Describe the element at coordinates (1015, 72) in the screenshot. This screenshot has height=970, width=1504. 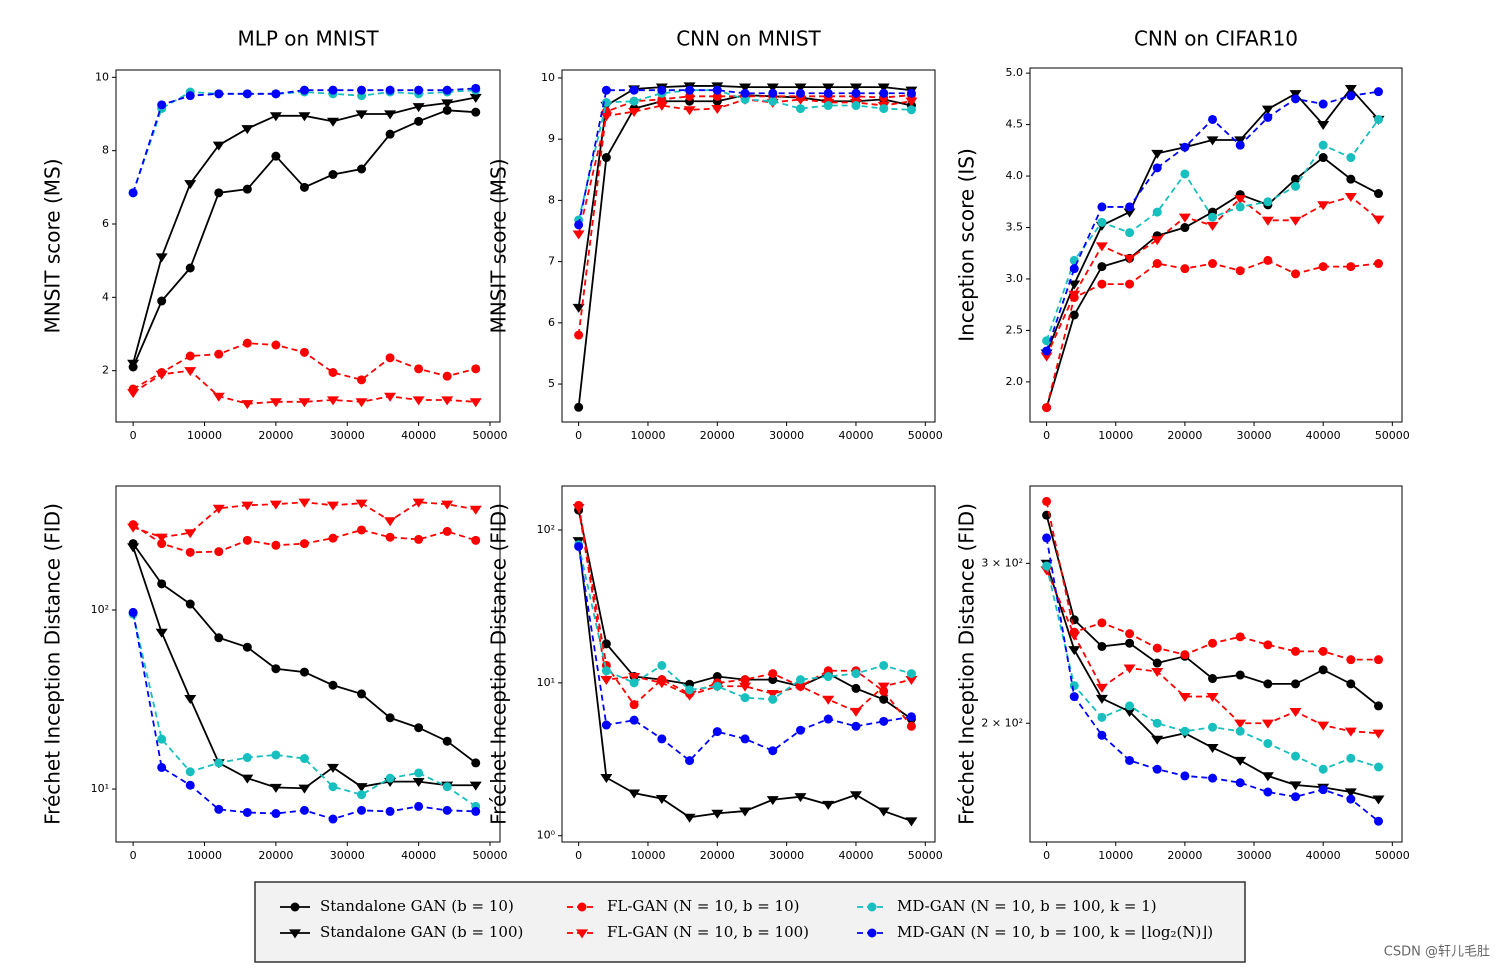
I see `y-tick-label: 5.0` at that location.